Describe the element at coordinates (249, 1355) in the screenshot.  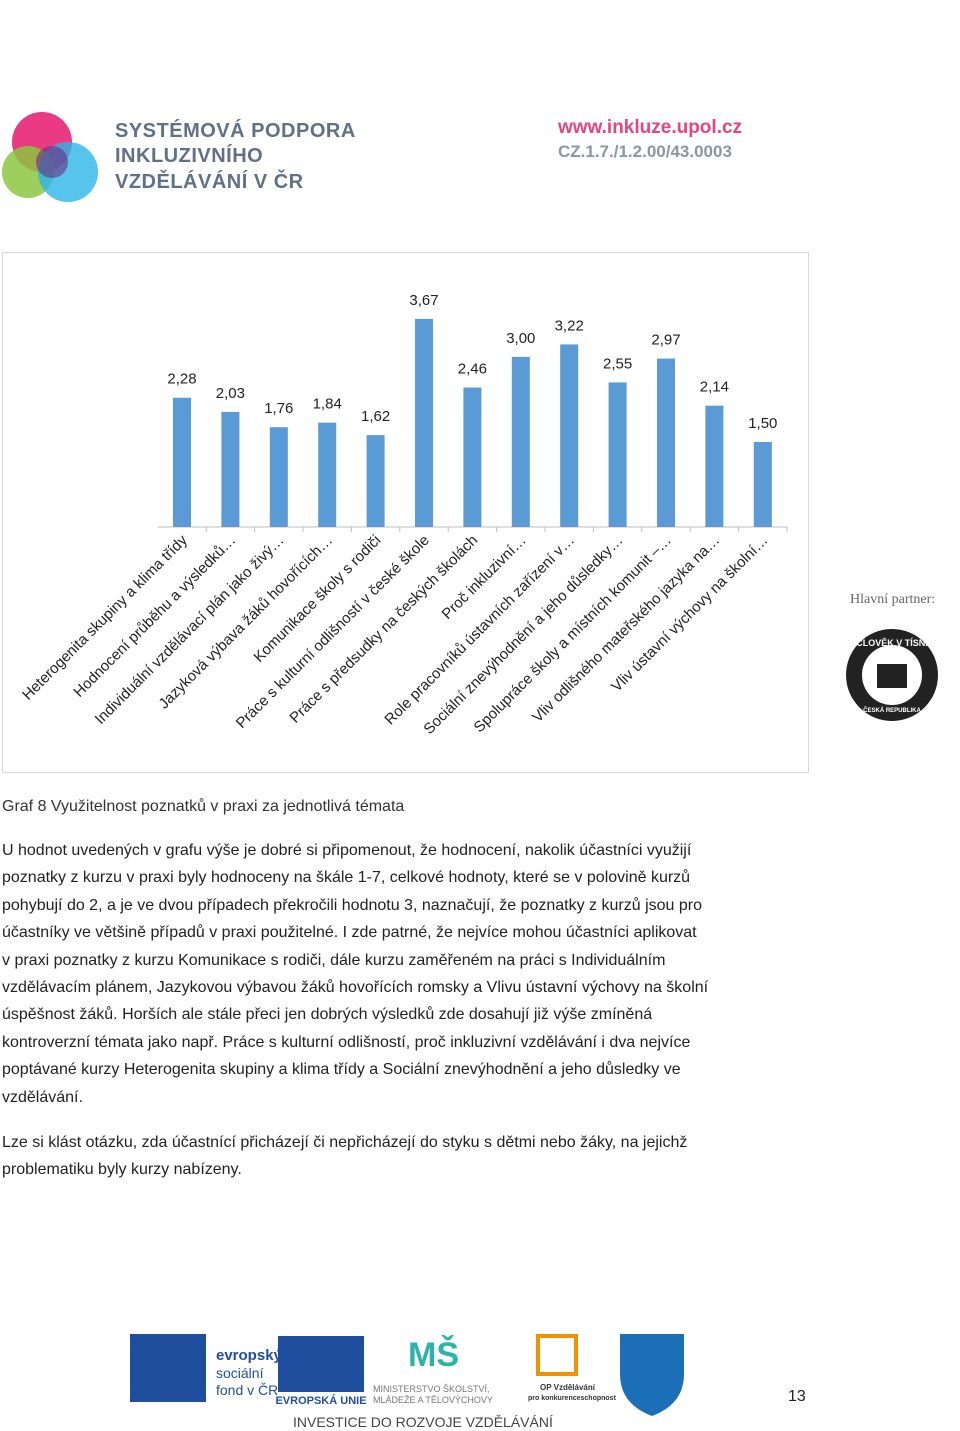
I see `esf-text: evropský` at that location.